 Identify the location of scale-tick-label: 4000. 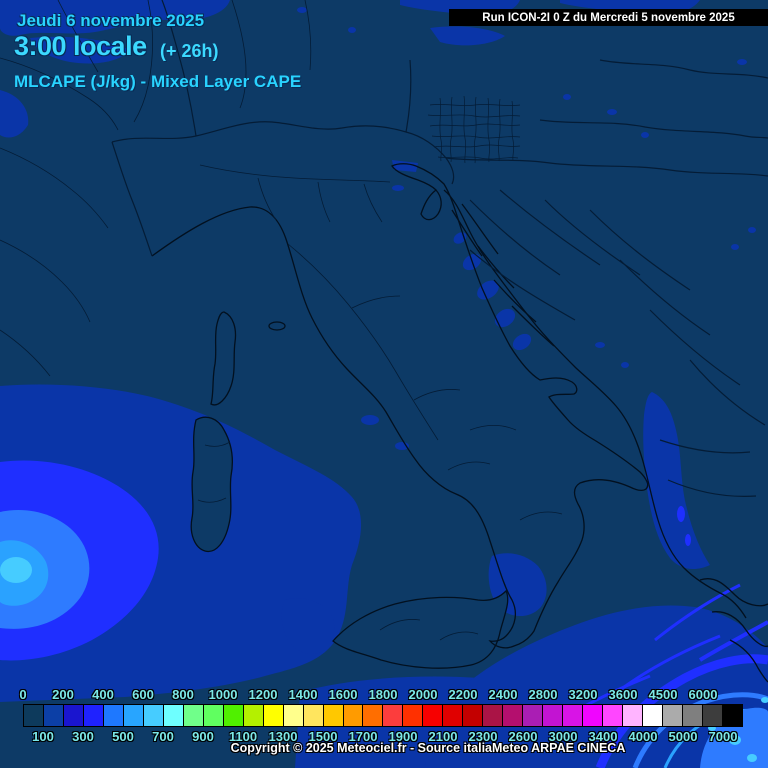
(643, 736).